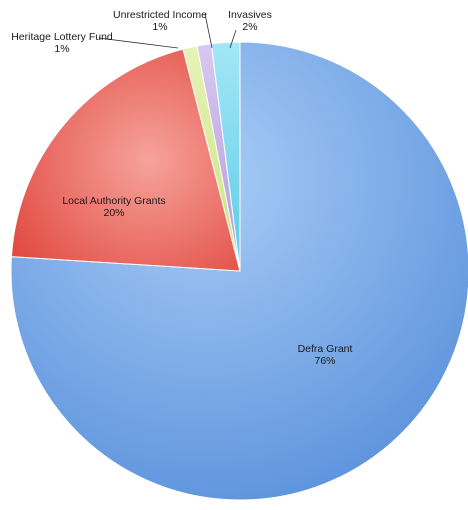  What do you see at coordinates (160, 21) in the screenshot?
I see `slice-unrestricted-income-label: Unrestricted Income 1%` at bounding box center [160, 21].